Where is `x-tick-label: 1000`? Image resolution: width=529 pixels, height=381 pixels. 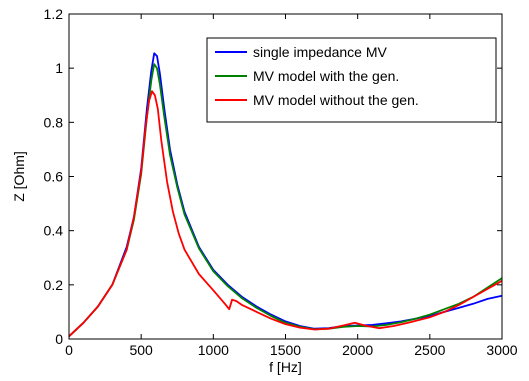
x-tick-label: 1000 is located at coordinates (213, 350).